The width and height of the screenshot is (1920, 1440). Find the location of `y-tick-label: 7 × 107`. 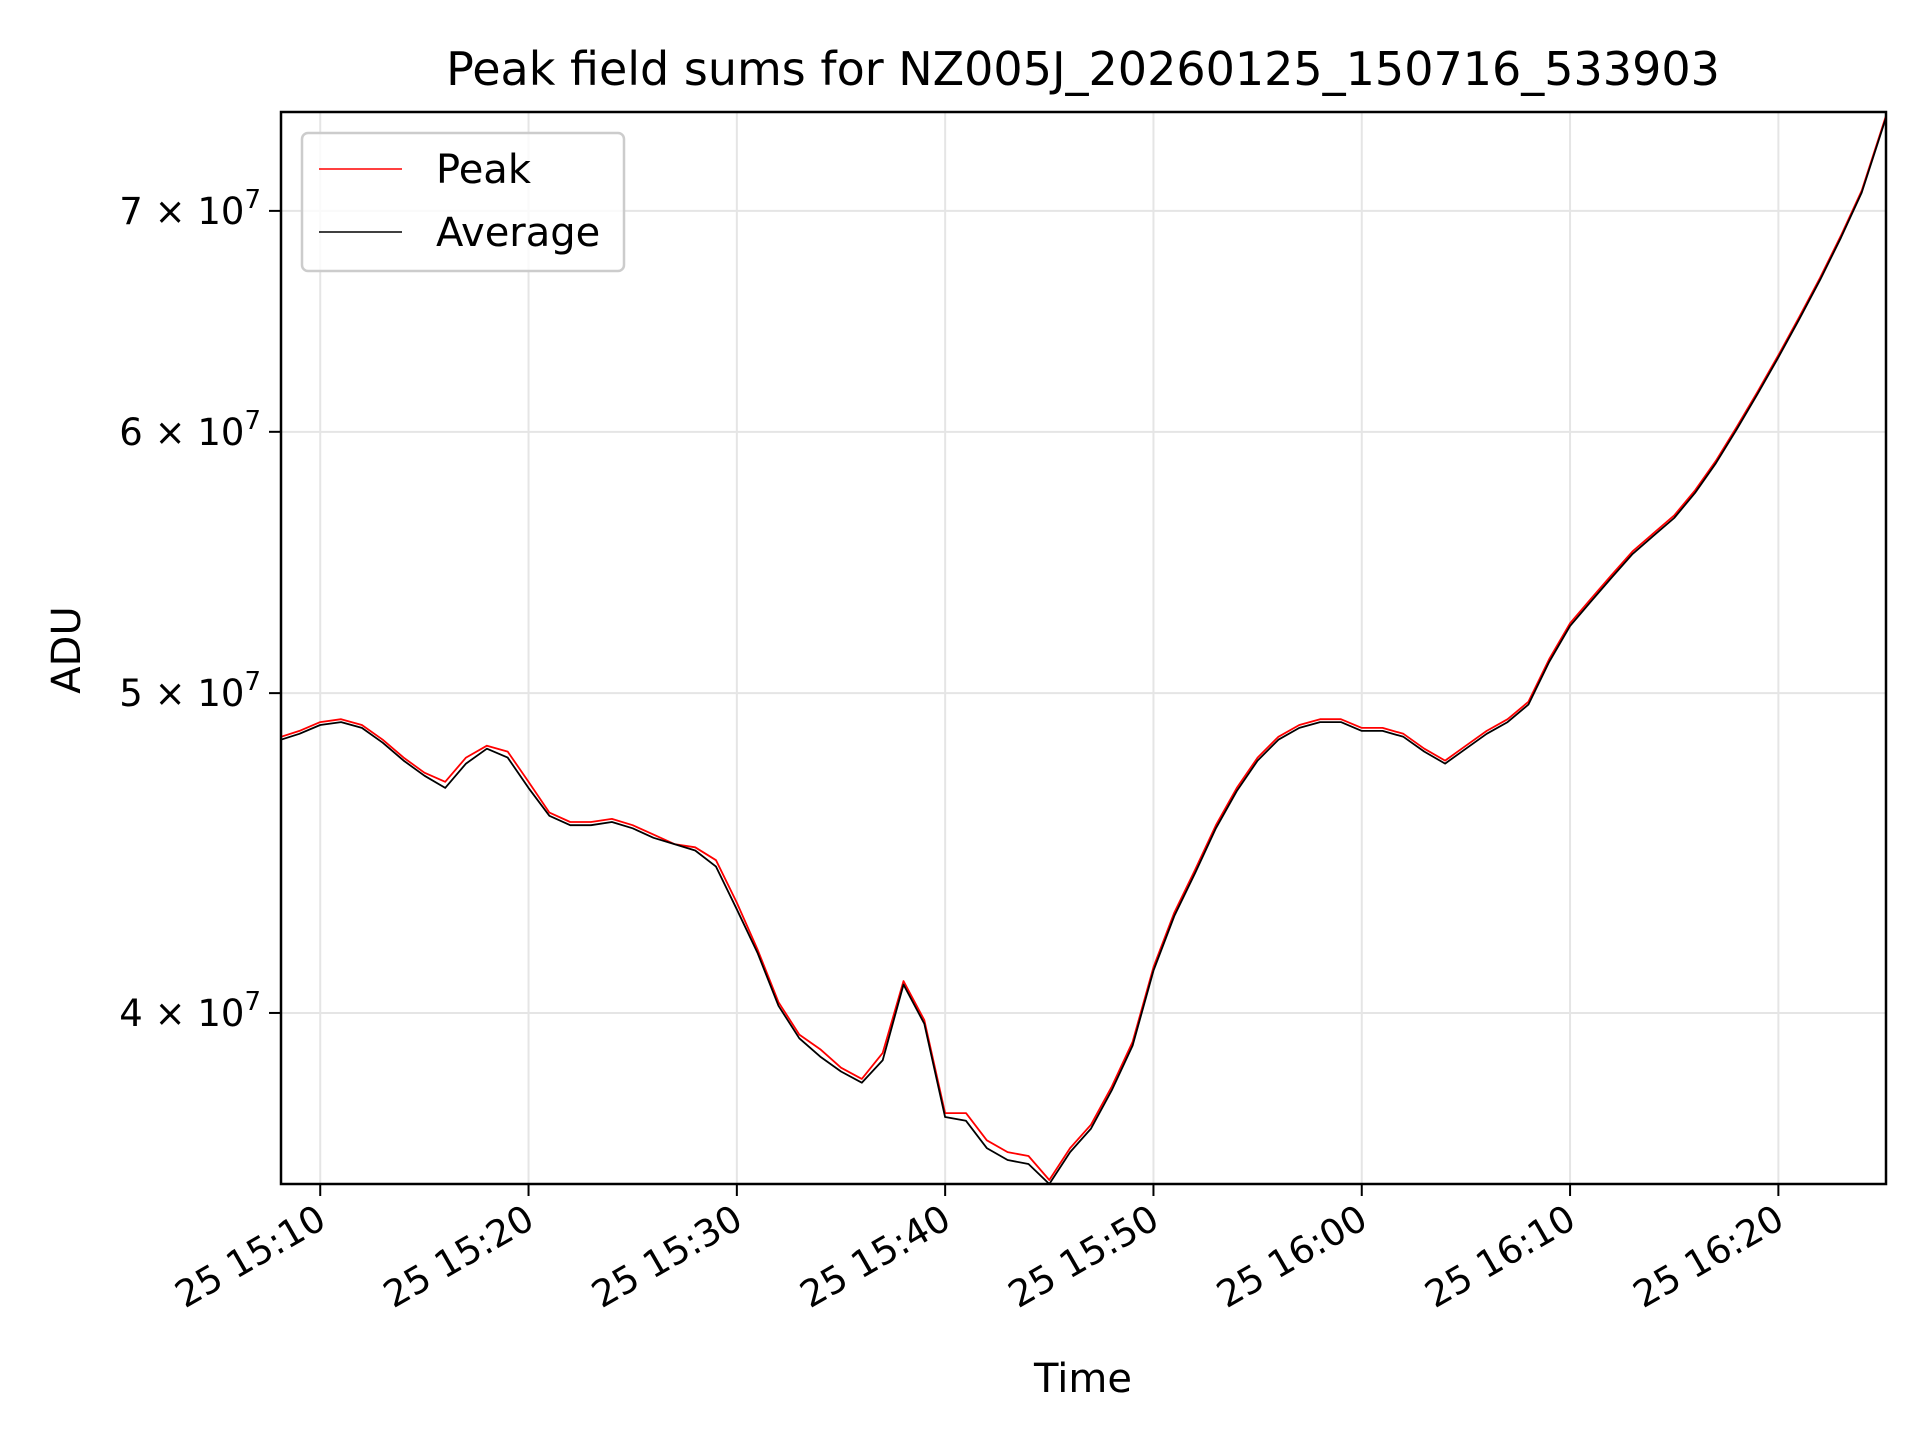

y-tick-label: 7 × 107 is located at coordinates (190, 209).